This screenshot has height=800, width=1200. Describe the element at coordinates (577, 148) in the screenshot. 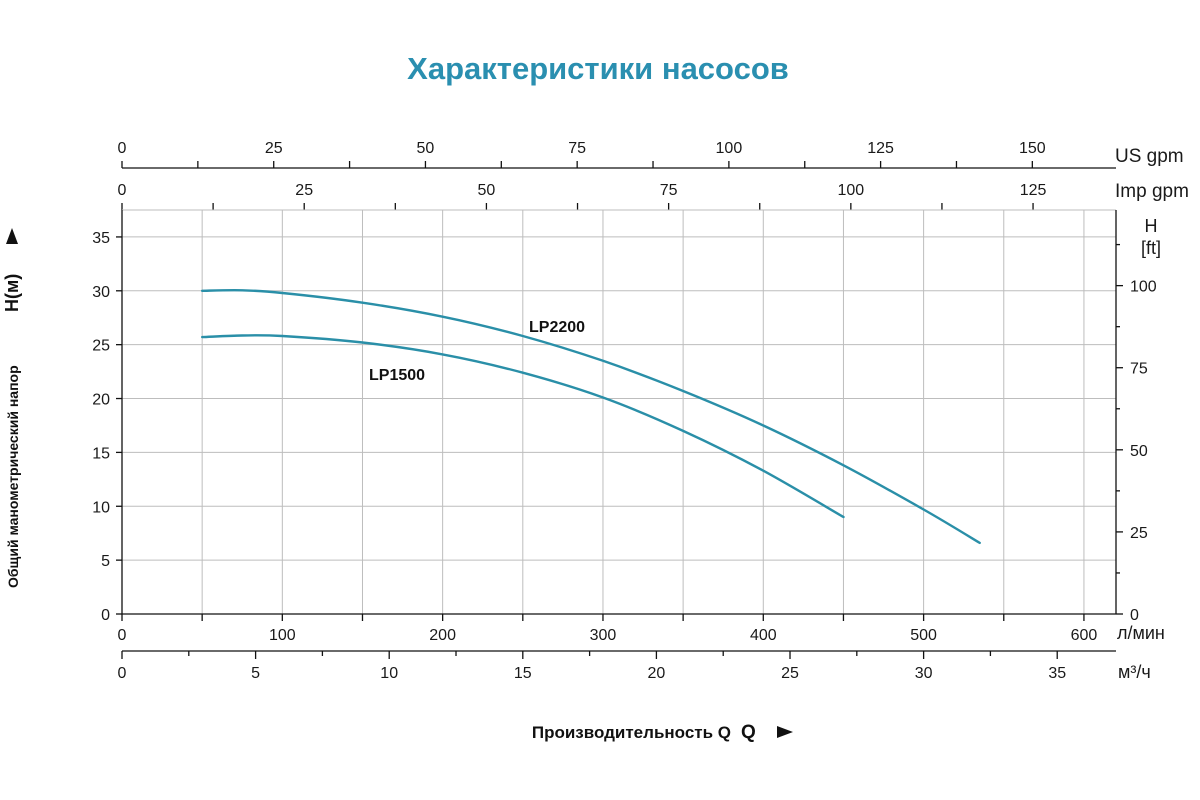

I see `us-gpm-tick-label: 75` at that location.